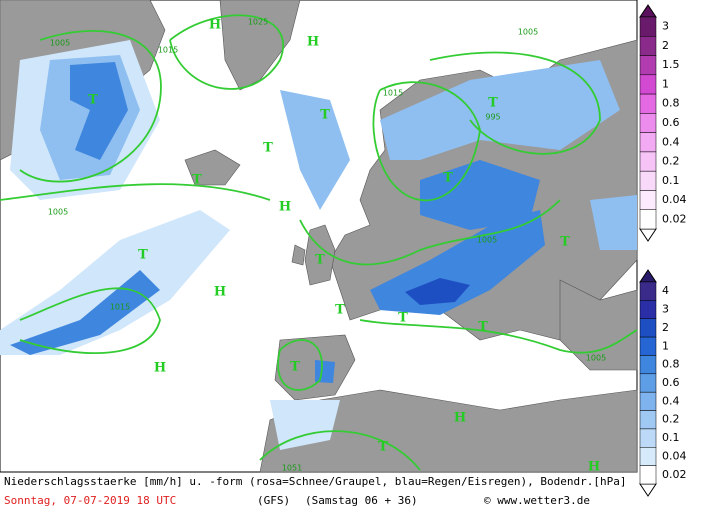 The image size is (704, 517). I want to click on legend-label: 0.8, so click(671, 103).